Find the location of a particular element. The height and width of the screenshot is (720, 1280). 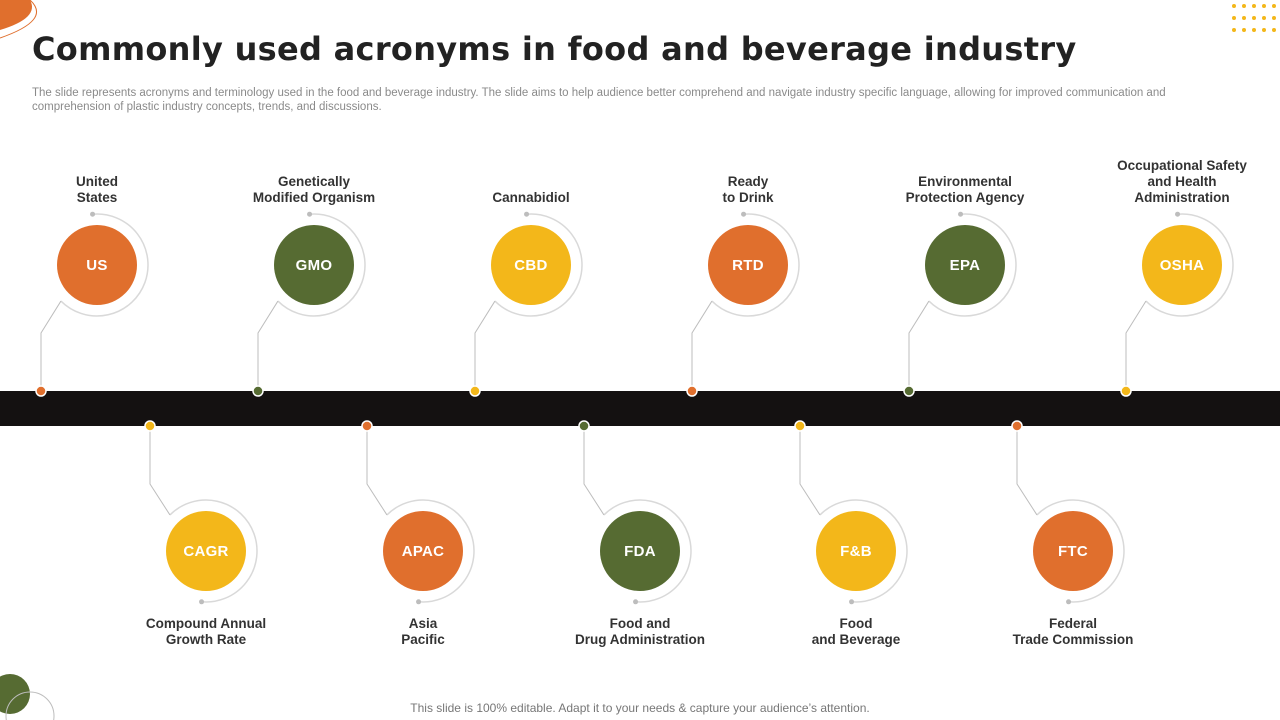

timeline-item-gmo-connector is located at coordinates (309, 304).